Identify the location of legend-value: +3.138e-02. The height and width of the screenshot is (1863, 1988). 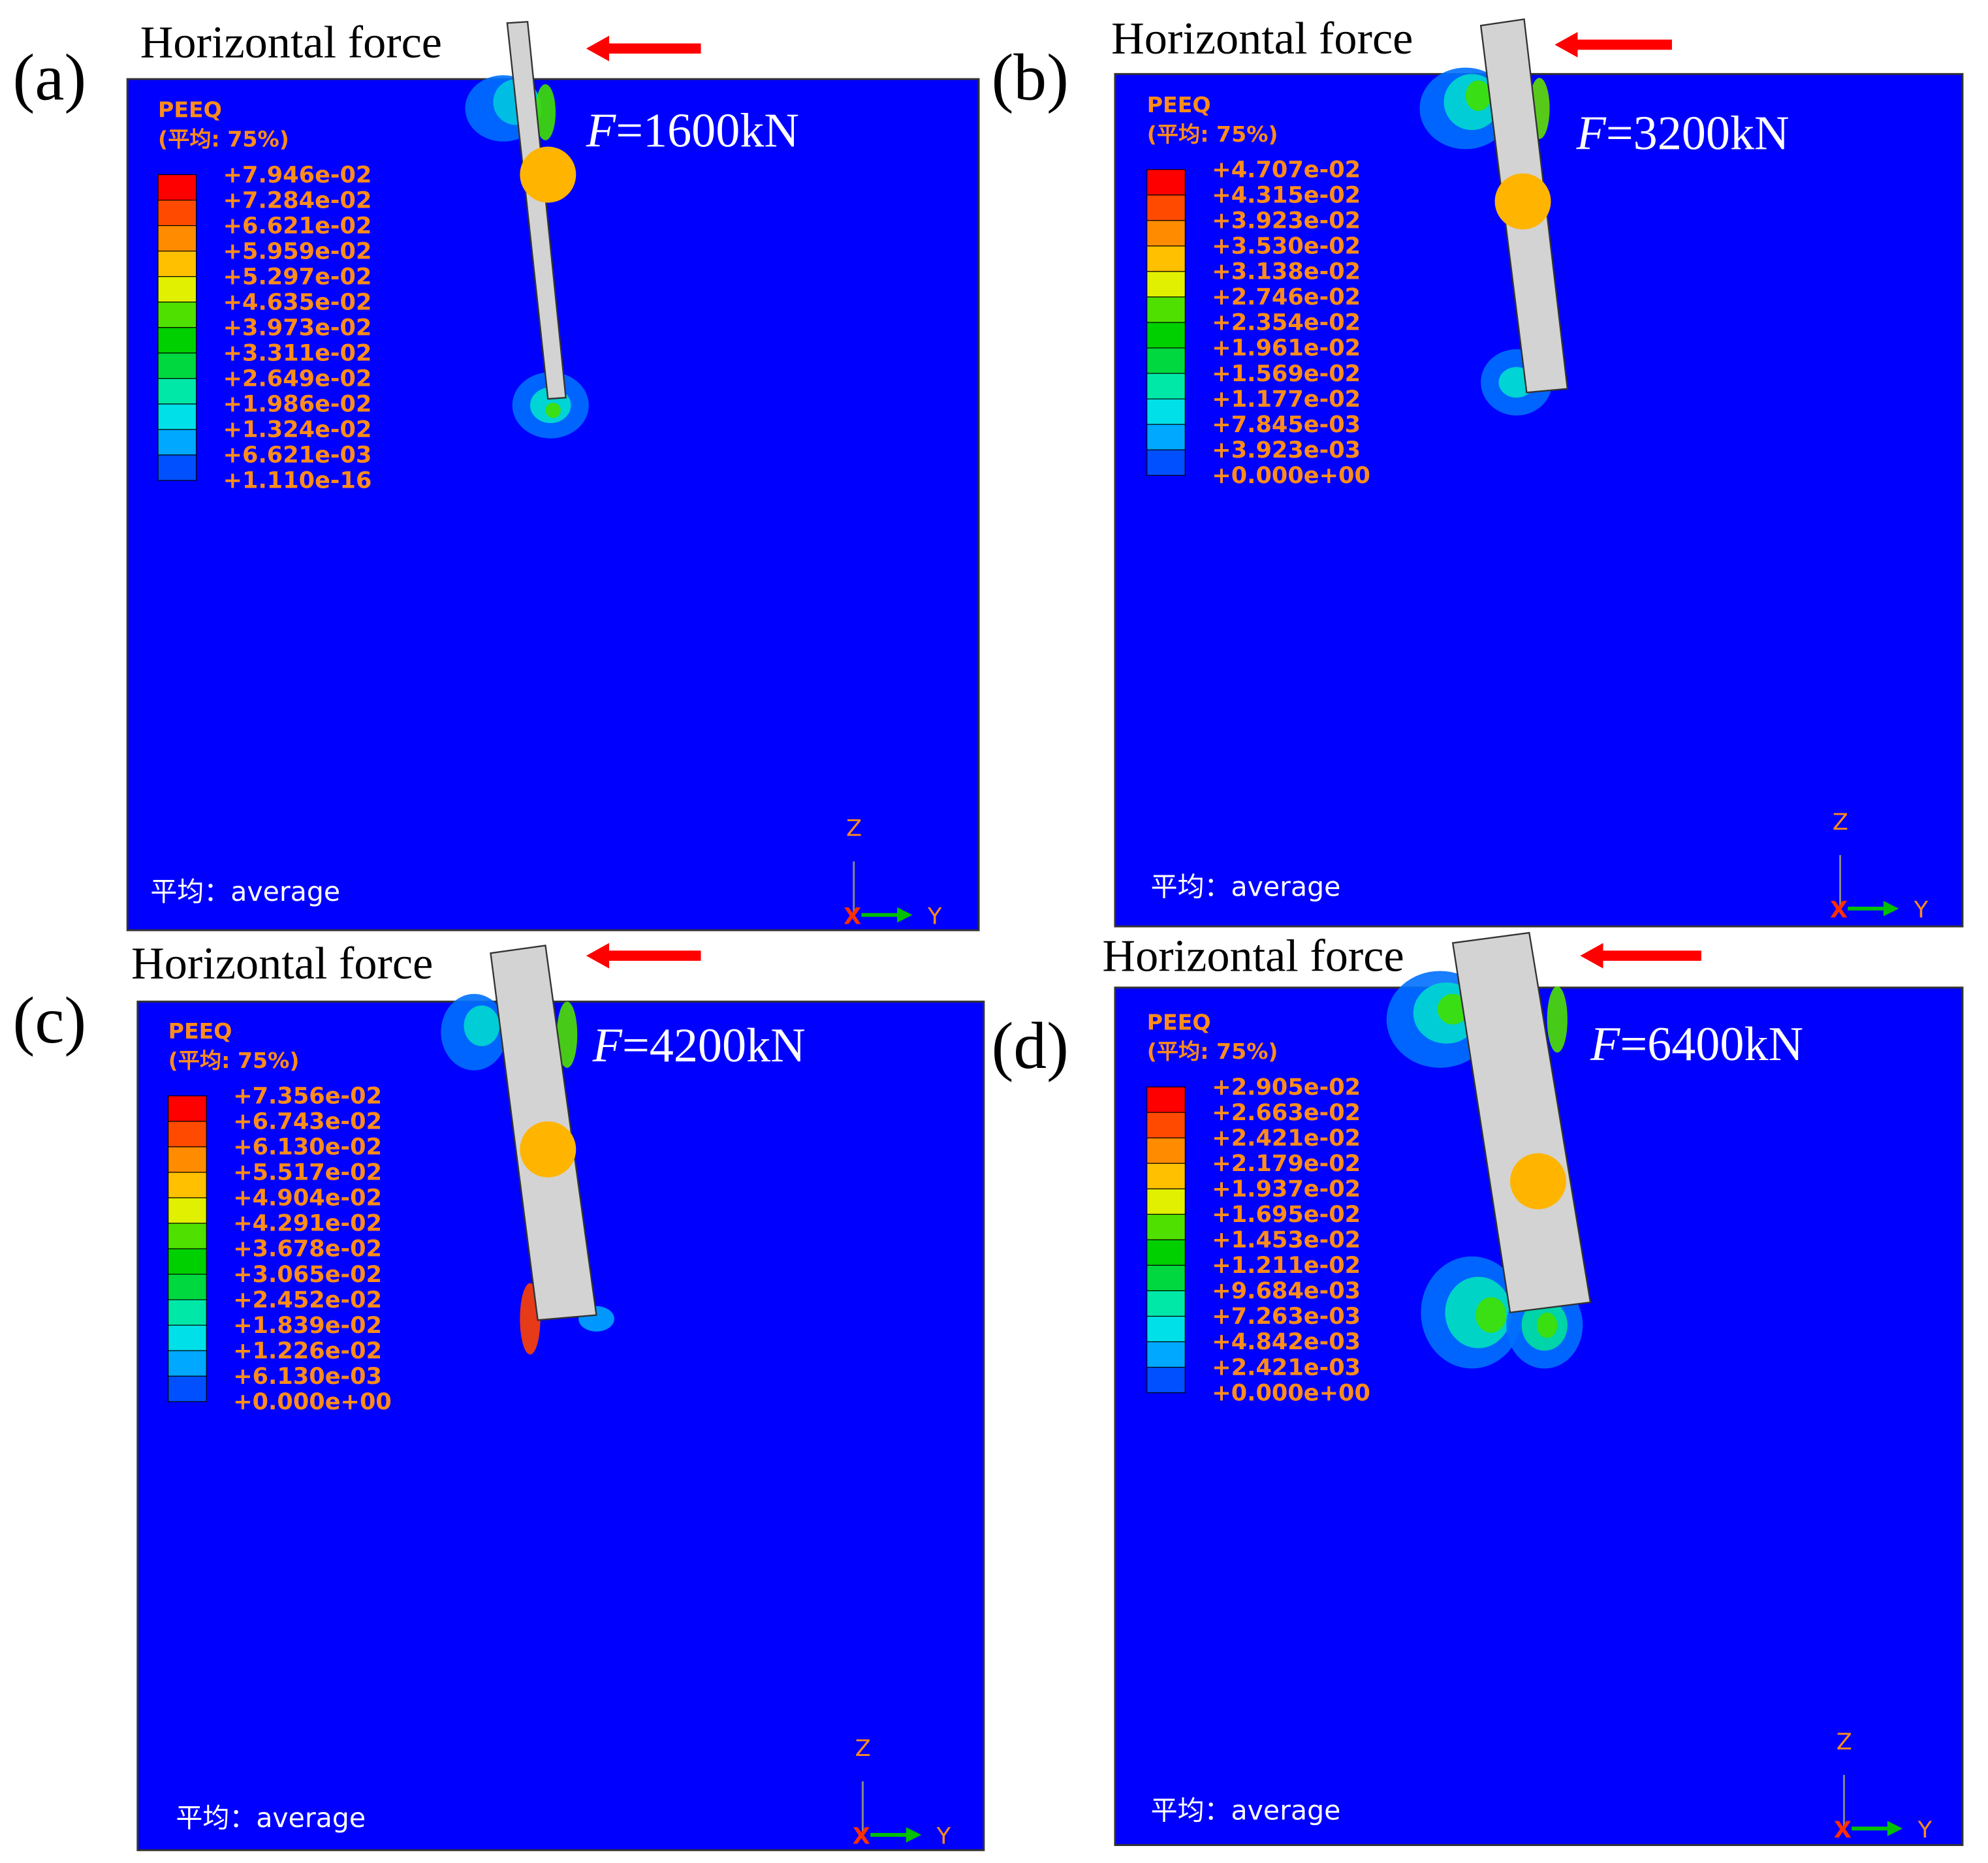
(1287, 271).